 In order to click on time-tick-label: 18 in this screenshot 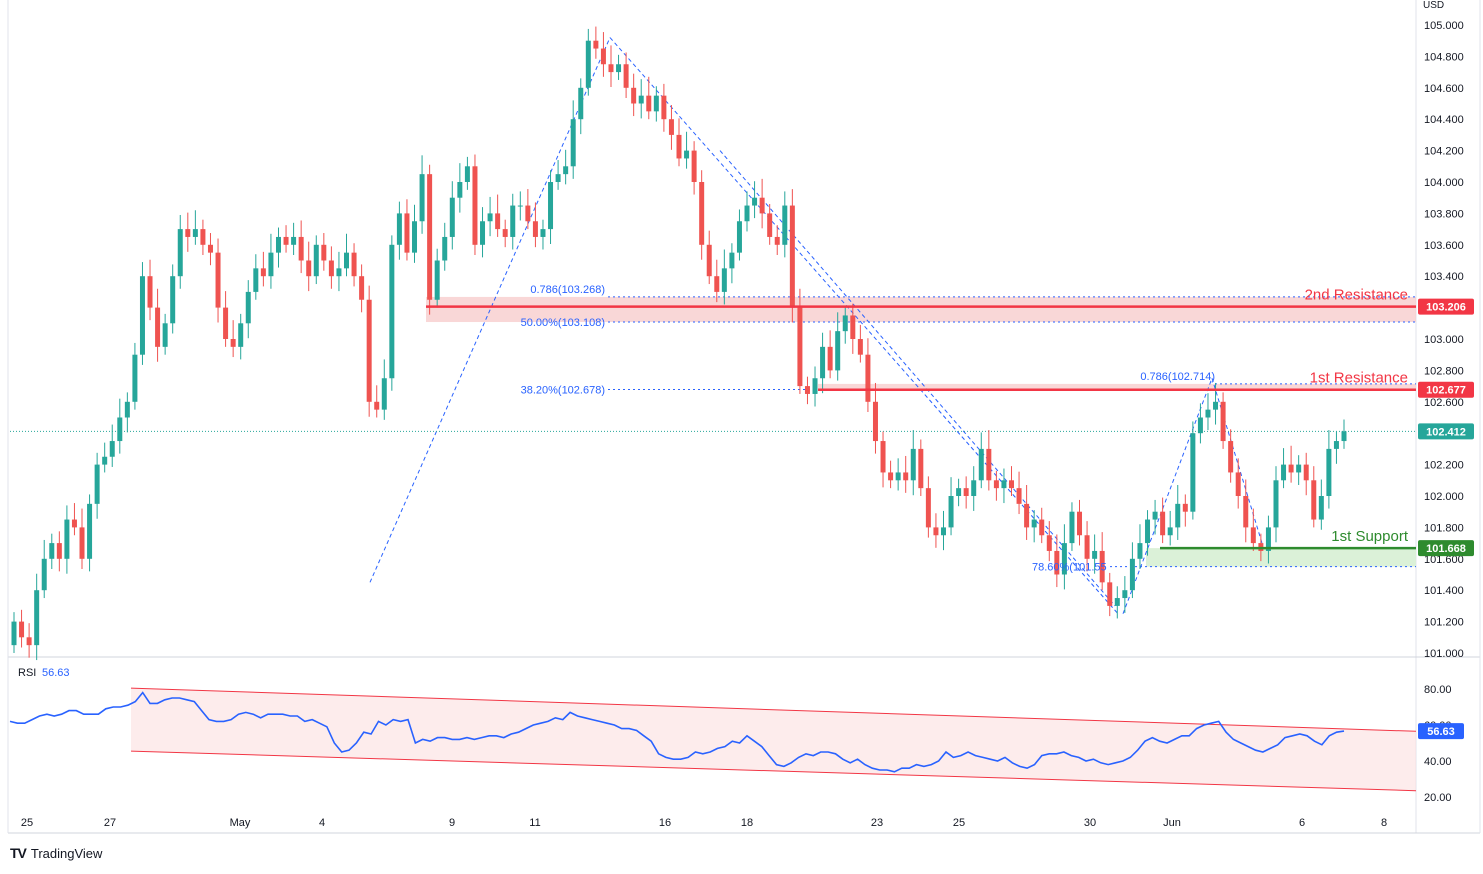, I will do `click(747, 823)`.